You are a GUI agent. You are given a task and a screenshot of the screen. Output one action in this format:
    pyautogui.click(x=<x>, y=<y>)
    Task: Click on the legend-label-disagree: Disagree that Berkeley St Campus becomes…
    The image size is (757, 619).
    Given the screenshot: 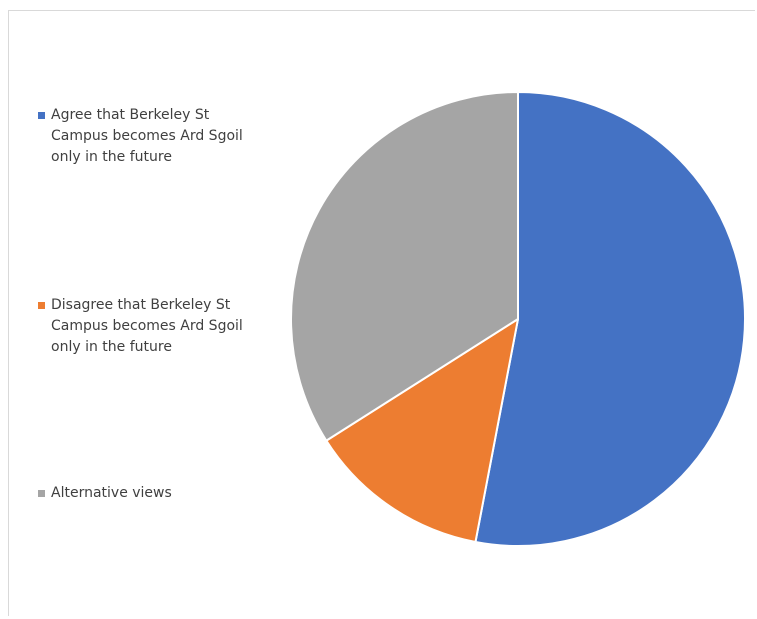 What is the action you would take?
    pyautogui.click(x=147, y=326)
    